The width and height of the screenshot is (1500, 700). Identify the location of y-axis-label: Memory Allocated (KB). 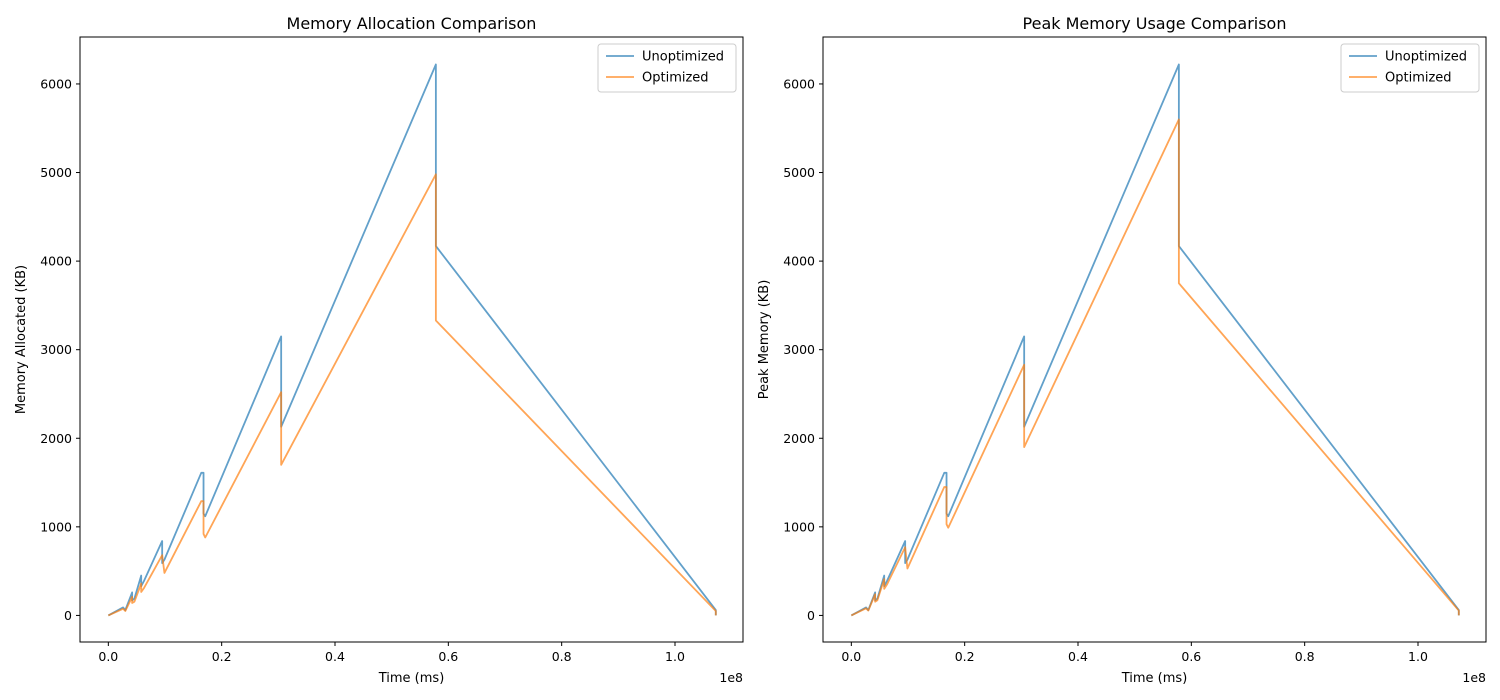
(21, 339).